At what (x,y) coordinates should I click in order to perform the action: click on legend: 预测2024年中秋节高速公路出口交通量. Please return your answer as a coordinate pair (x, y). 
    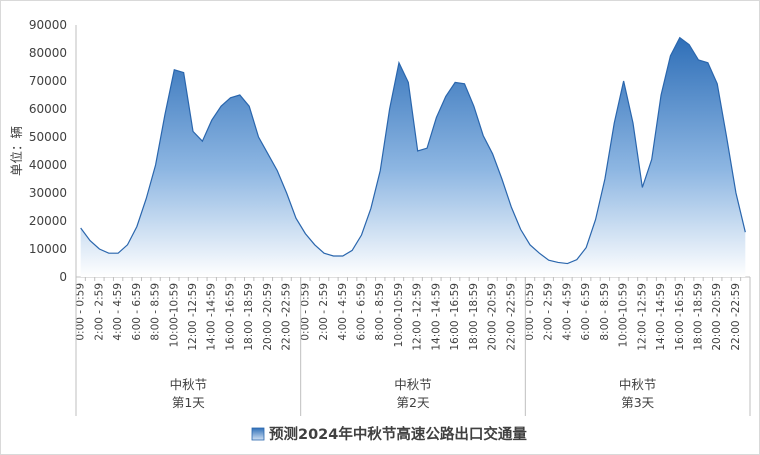
    Looking at the image, I should click on (389, 434).